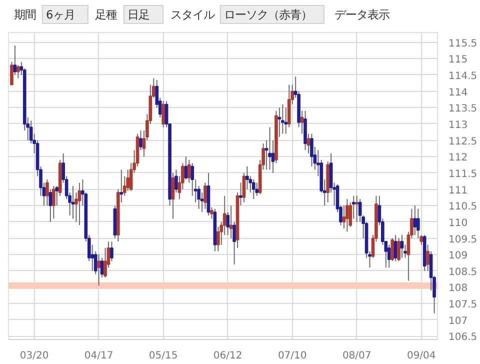 The image size is (480, 364). I want to click on y-tick-label: 114, so click(458, 92).